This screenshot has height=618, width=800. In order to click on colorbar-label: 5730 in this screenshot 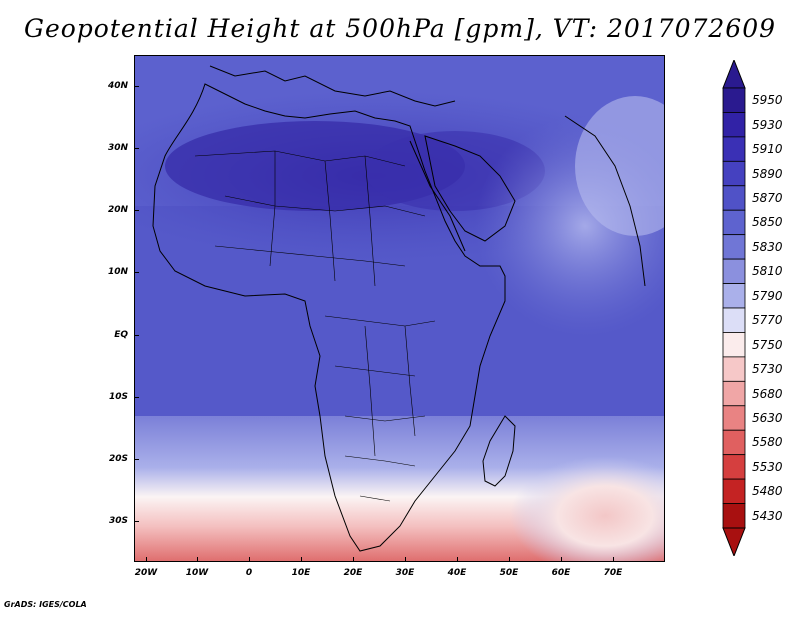, I will do `click(767, 369)`.